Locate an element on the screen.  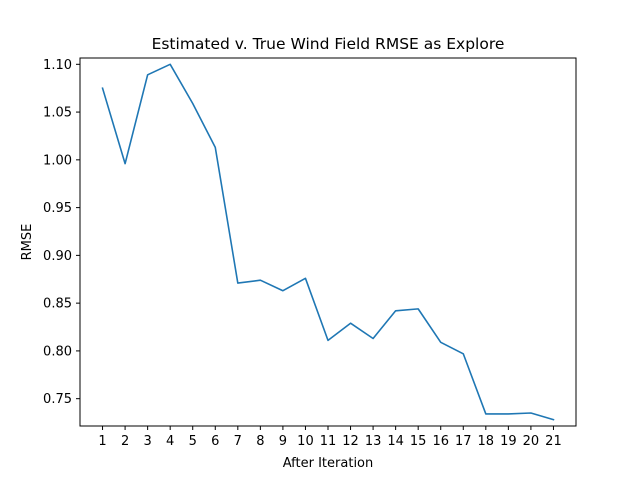
x-tick-label: 2 is located at coordinates (125, 441).